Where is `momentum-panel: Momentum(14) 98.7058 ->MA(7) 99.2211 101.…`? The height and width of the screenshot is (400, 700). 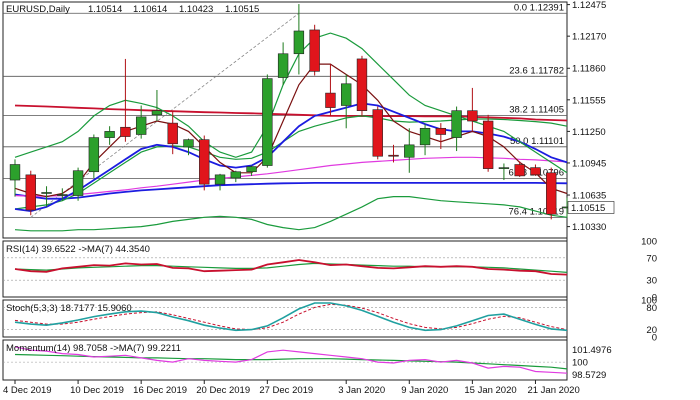 momentum-panel: Momentum(14) 98.7058 ->MA(7) 99.2211 101.… is located at coordinates (307, 362).